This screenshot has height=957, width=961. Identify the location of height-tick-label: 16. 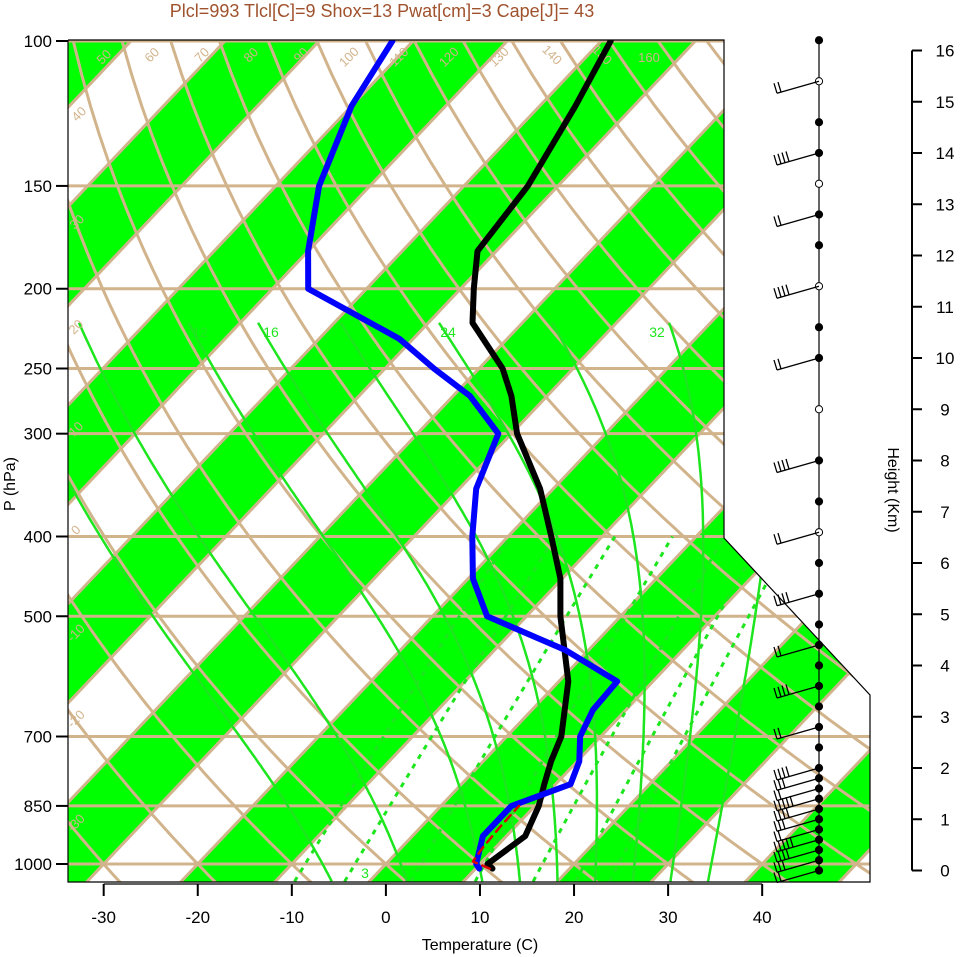
(945, 51).